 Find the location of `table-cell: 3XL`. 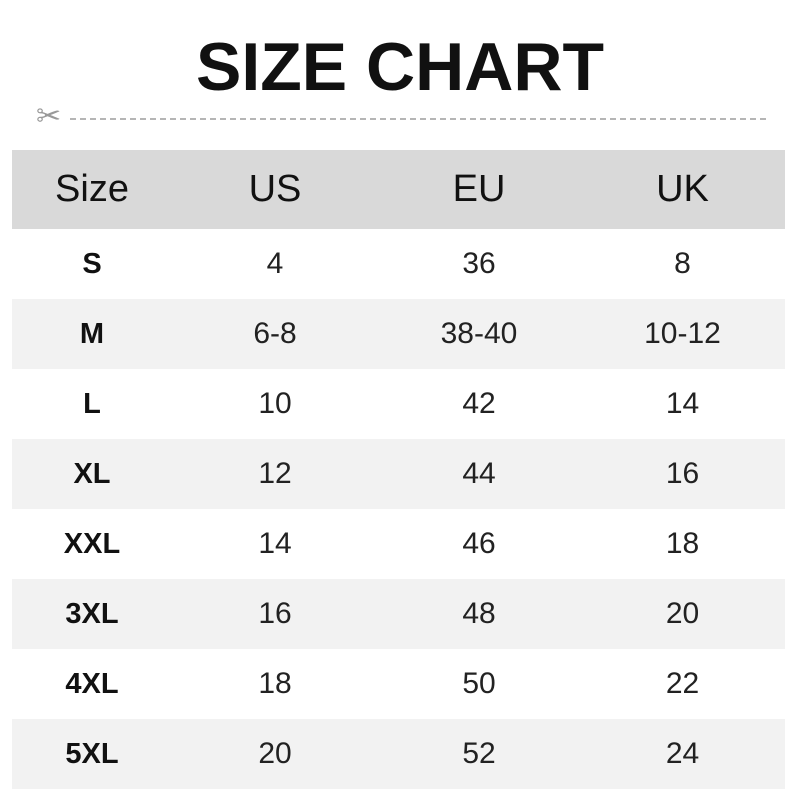

table-cell: 3XL is located at coordinates (92, 613).